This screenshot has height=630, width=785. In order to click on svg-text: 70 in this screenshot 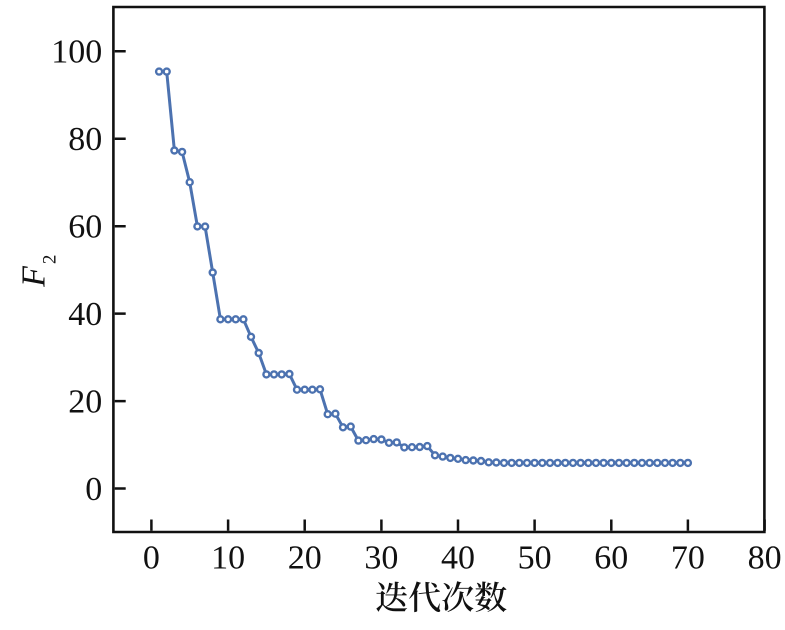, I will do `click(688, 557)`.